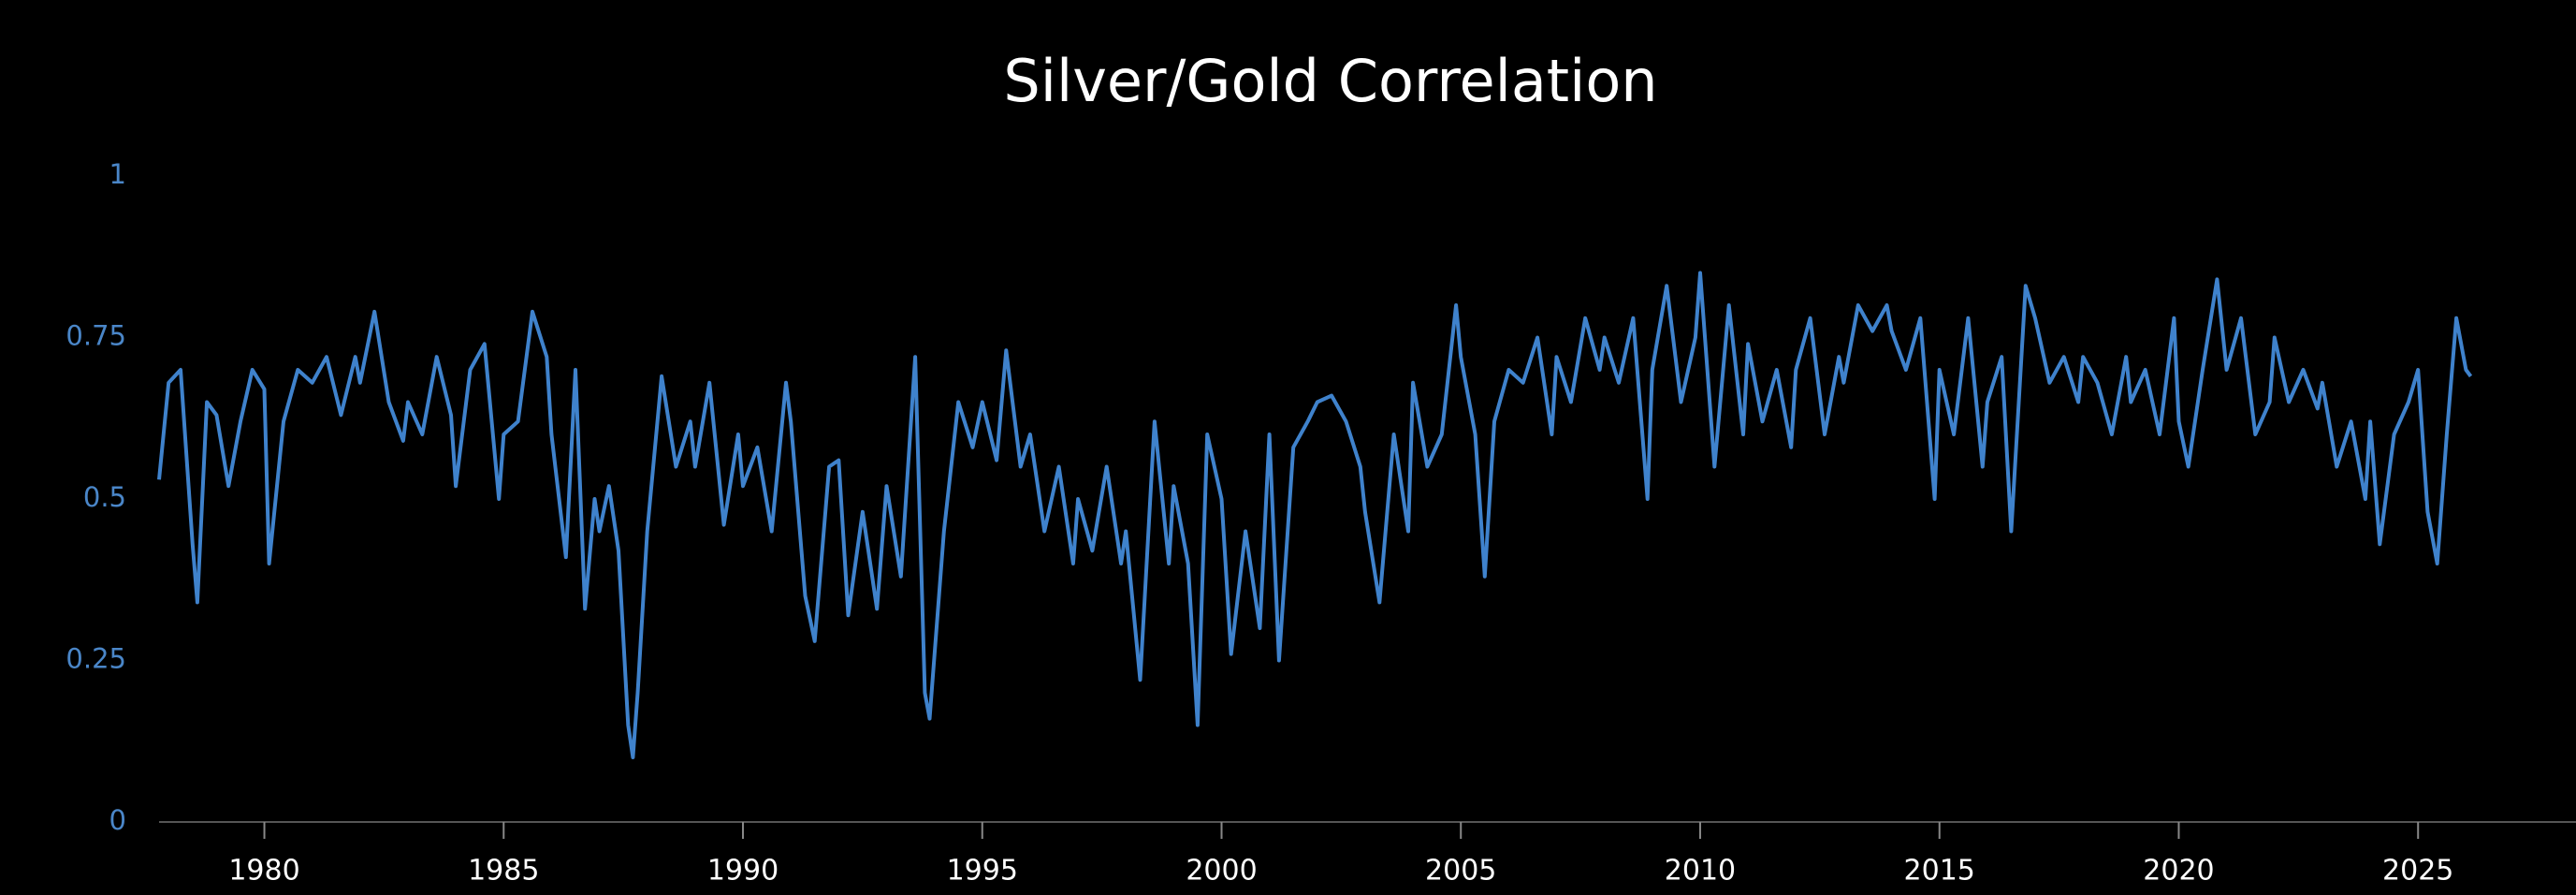 This screenshot has height=895, width=2576. Describe the element at coordinates (1460, 871) in the screenshot. I see `x-tick-label: 2005` at that location.